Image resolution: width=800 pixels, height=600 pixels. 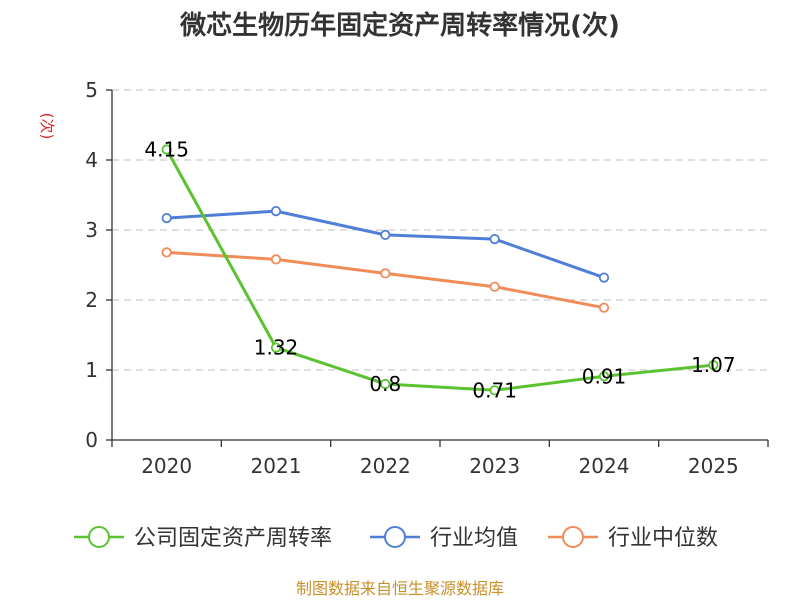 I want to click on data-label: 1.07, so click(x=713, y=365).